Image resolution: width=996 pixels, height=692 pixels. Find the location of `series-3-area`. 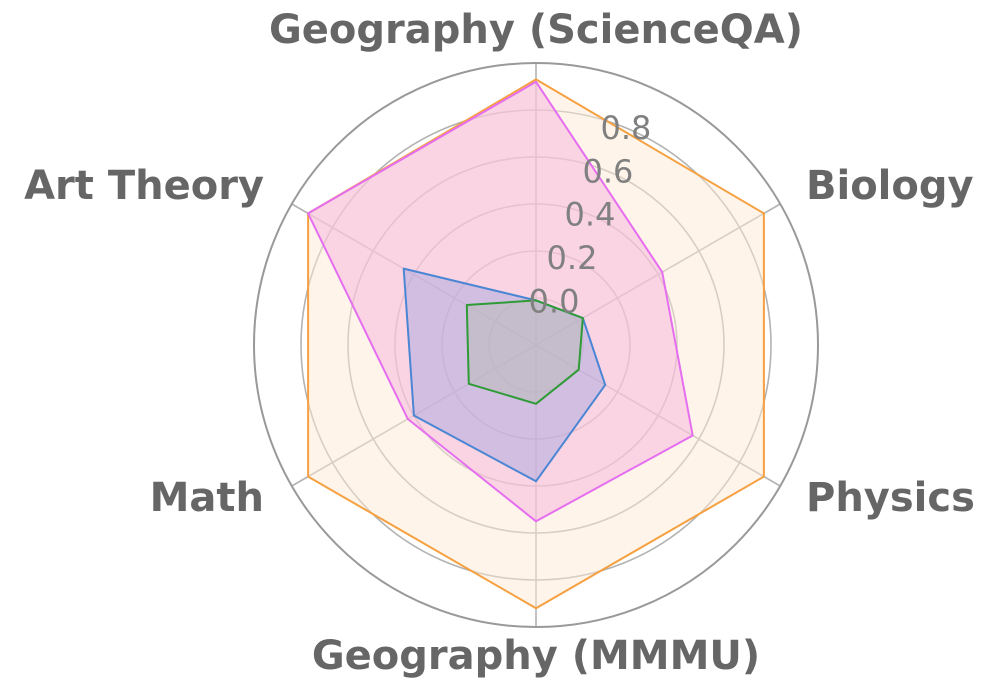

series-3-area is located at coordinates (524, 352).